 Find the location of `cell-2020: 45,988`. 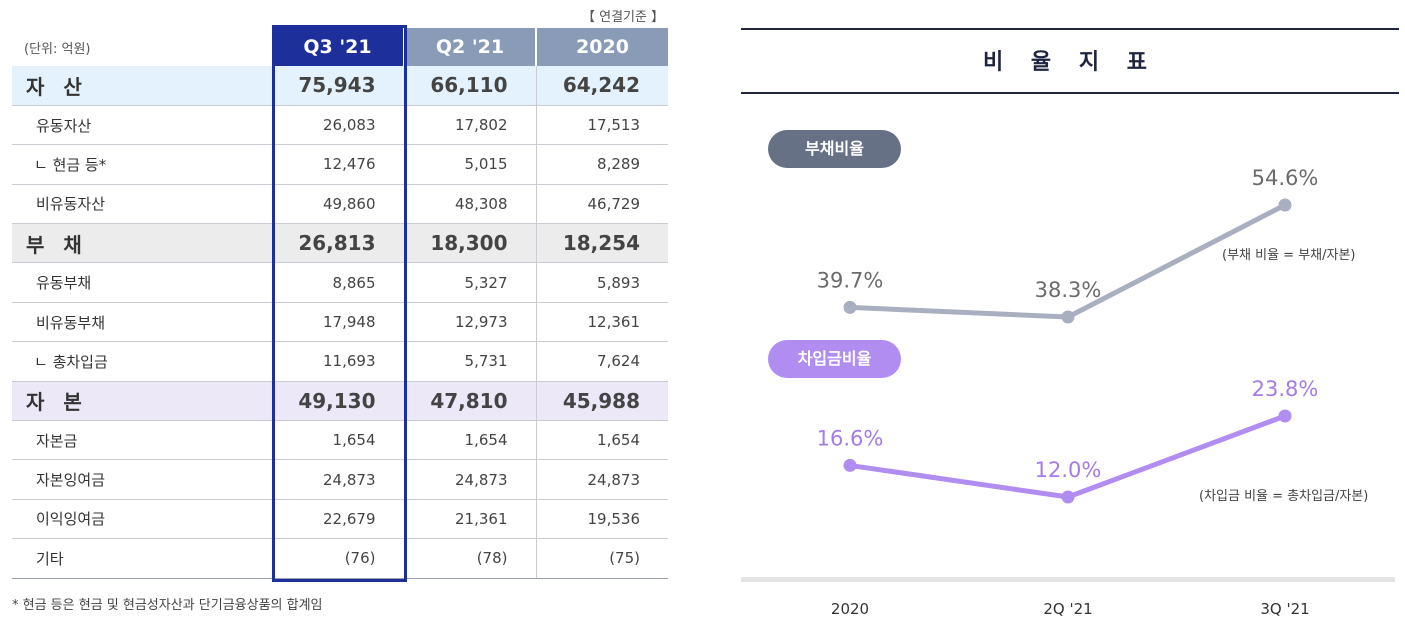

cell-2020: 45,988 is located at coordinates (601, 401).